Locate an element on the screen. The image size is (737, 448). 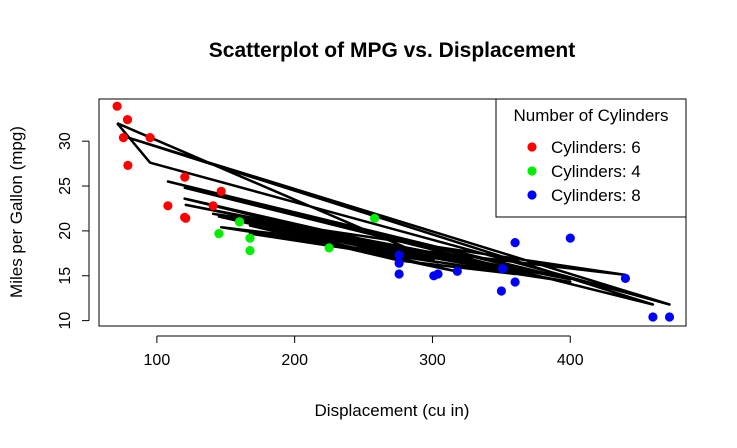
legend-entry-label: Cylinders: 6 is located at coordinates (596, 147).